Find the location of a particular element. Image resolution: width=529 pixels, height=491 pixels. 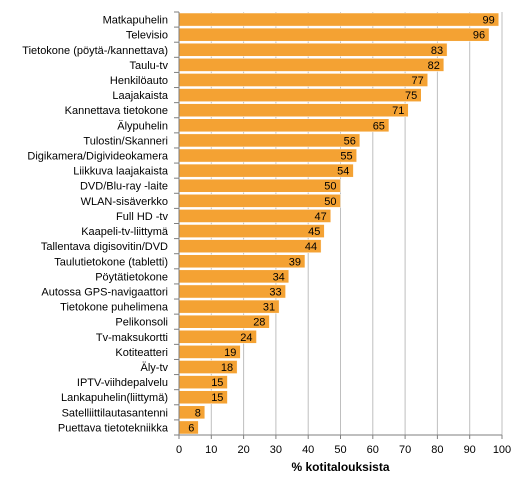

value-label: 18 is located at coordinates (227, 368).